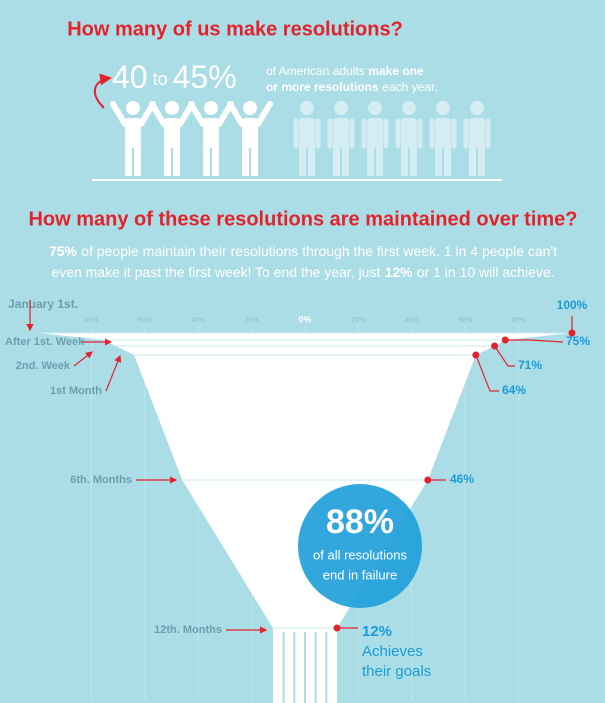  What do you see at coordinates (530, 365) in the screenshot?
I see `value-label: 71%` at bounding box center [530, 365].